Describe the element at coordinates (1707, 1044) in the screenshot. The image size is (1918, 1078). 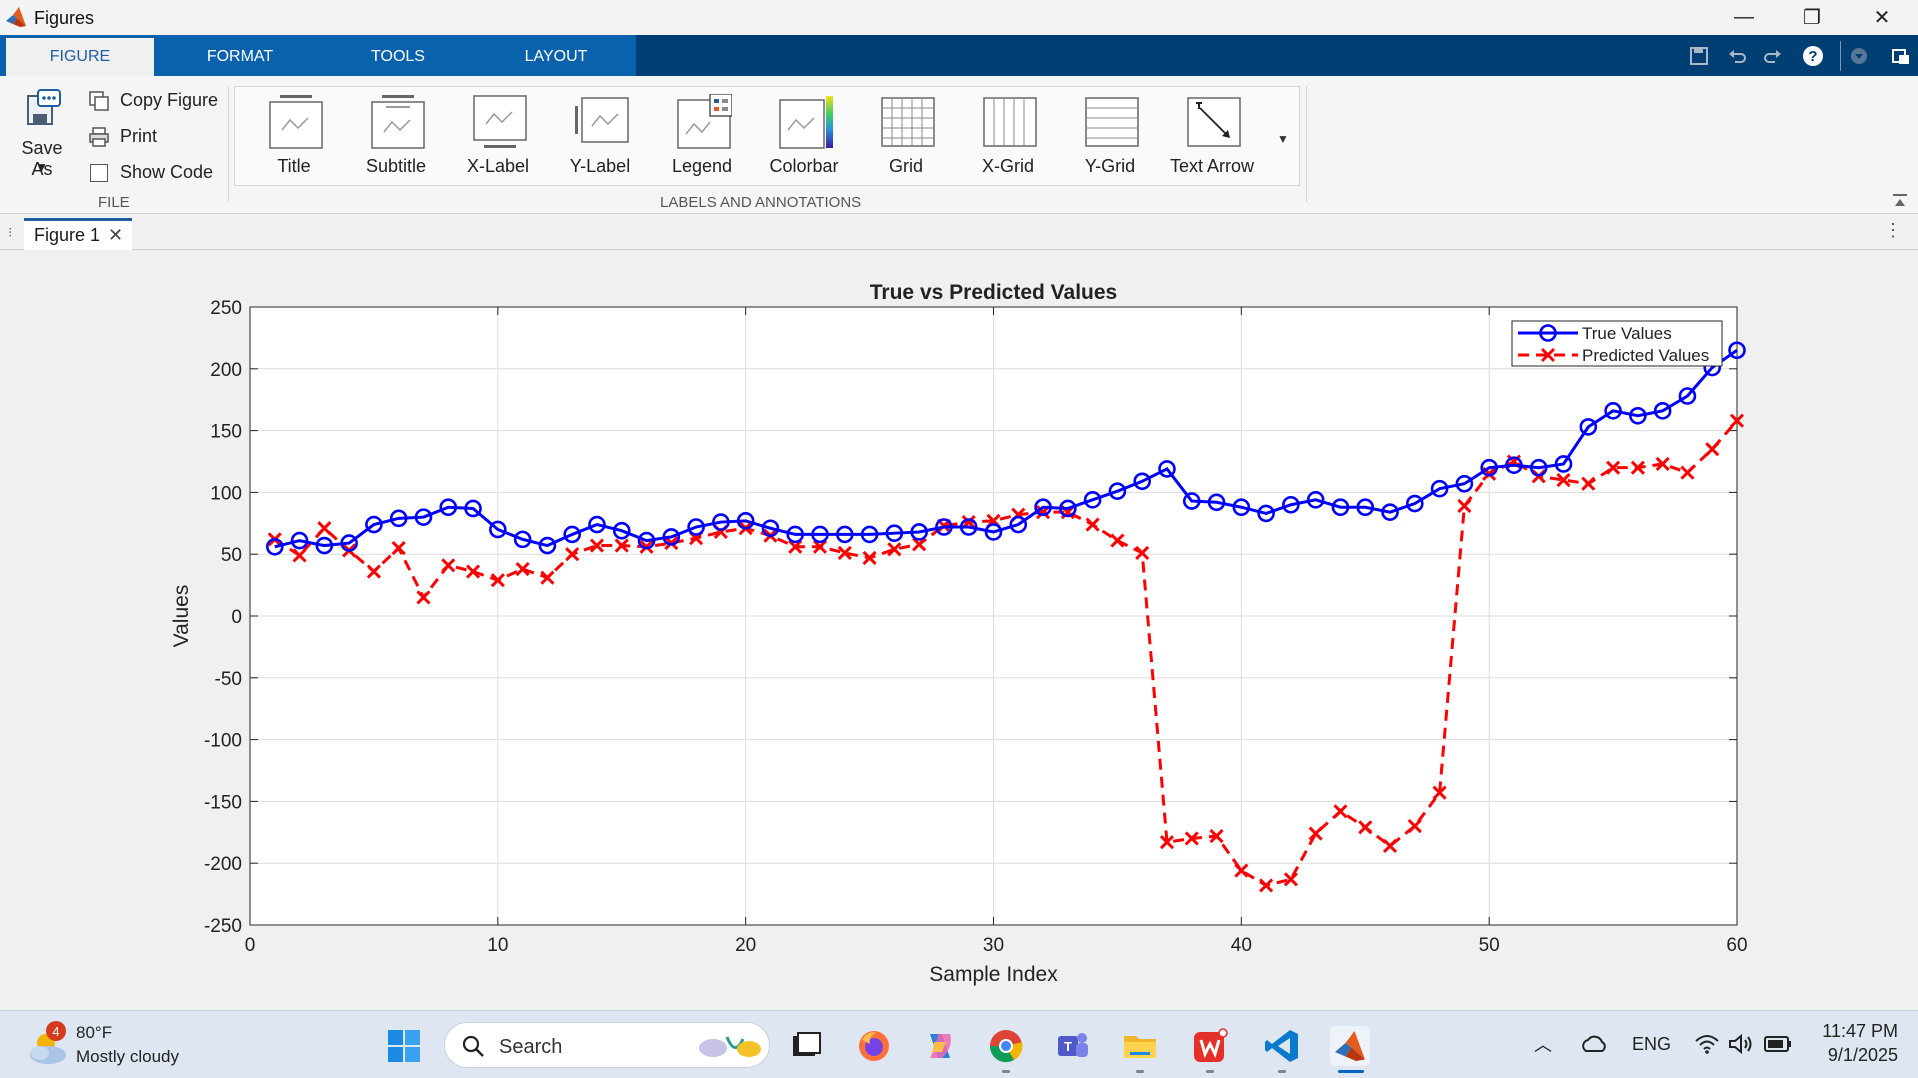
I see `wifi-icon` at that location.